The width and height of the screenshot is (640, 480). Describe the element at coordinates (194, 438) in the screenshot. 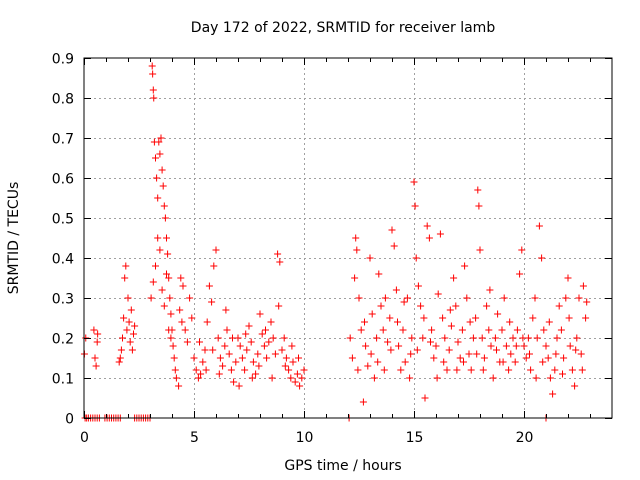

I see `x-tick-label: 5` at that location.